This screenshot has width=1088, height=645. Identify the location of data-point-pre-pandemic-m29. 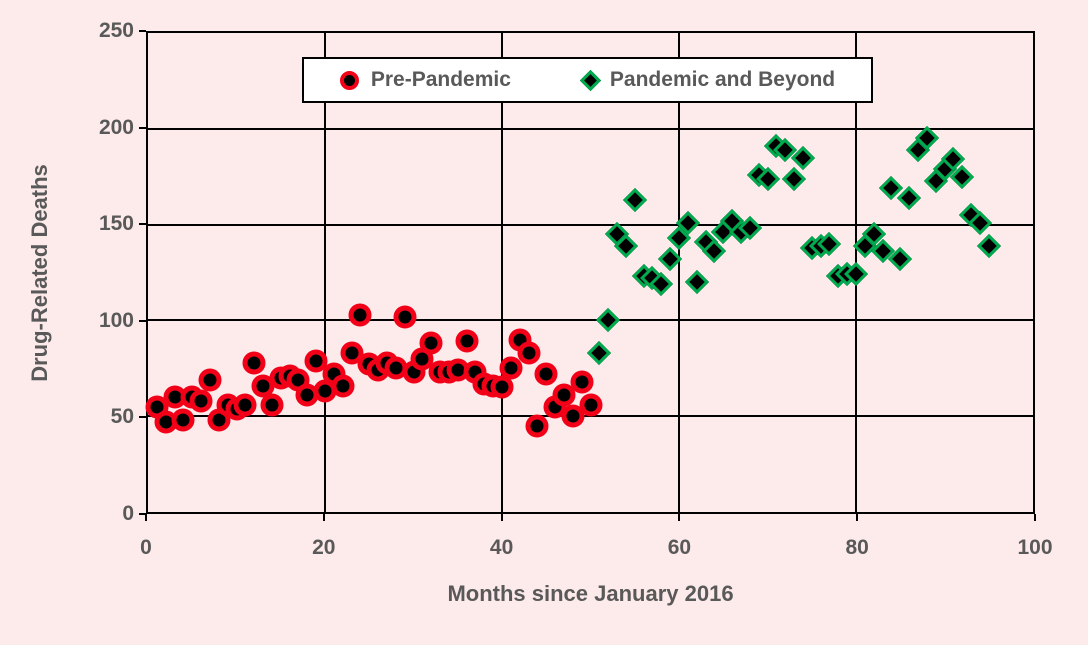
(405, 317).